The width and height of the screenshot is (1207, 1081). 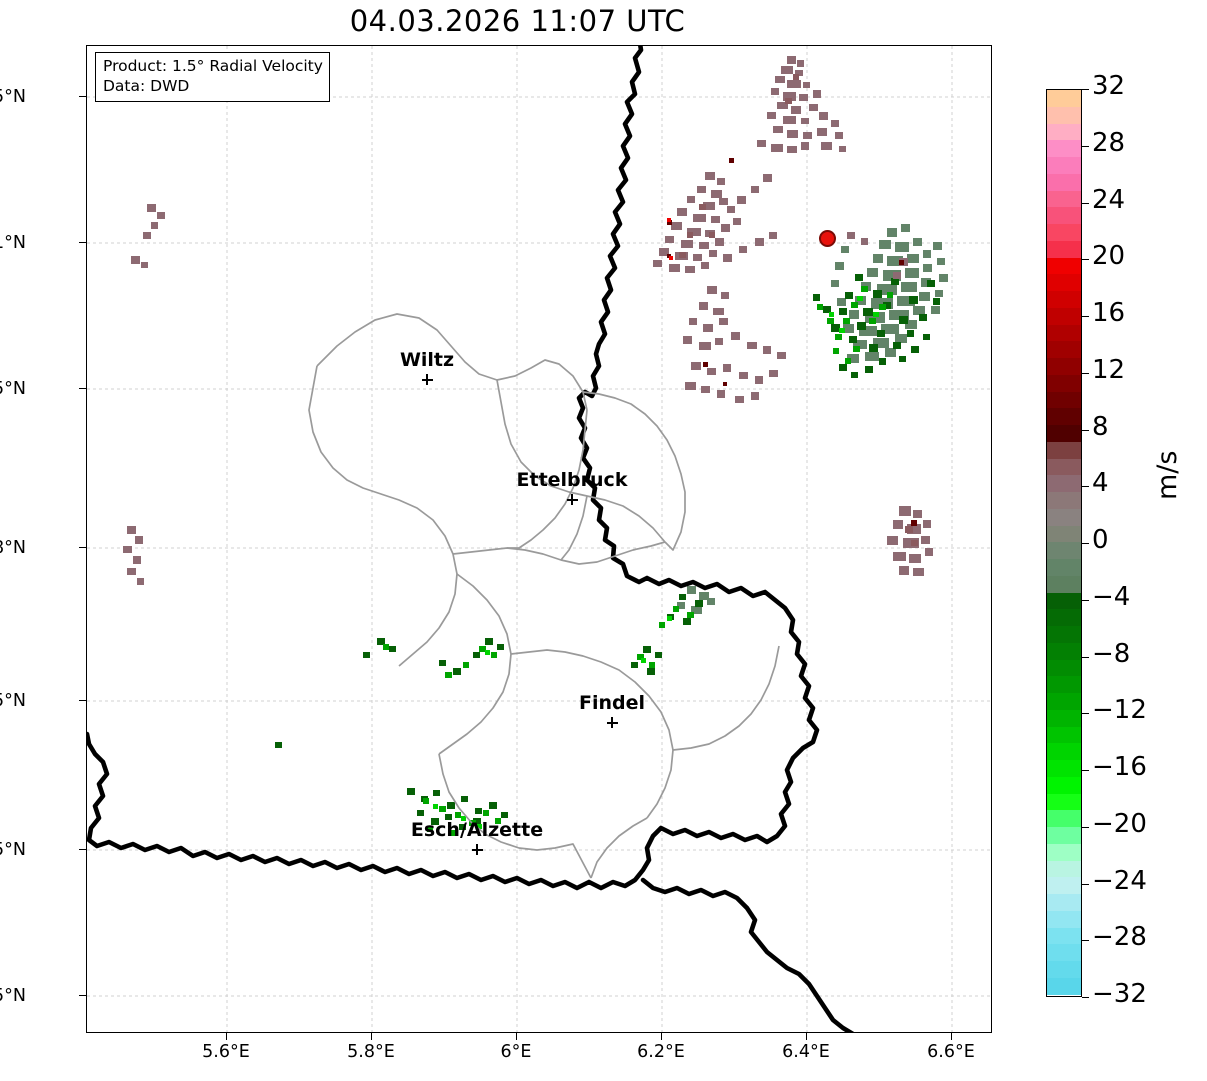 I want to click on colorbar-tick-label: 0, so click(x=1100, y=540).